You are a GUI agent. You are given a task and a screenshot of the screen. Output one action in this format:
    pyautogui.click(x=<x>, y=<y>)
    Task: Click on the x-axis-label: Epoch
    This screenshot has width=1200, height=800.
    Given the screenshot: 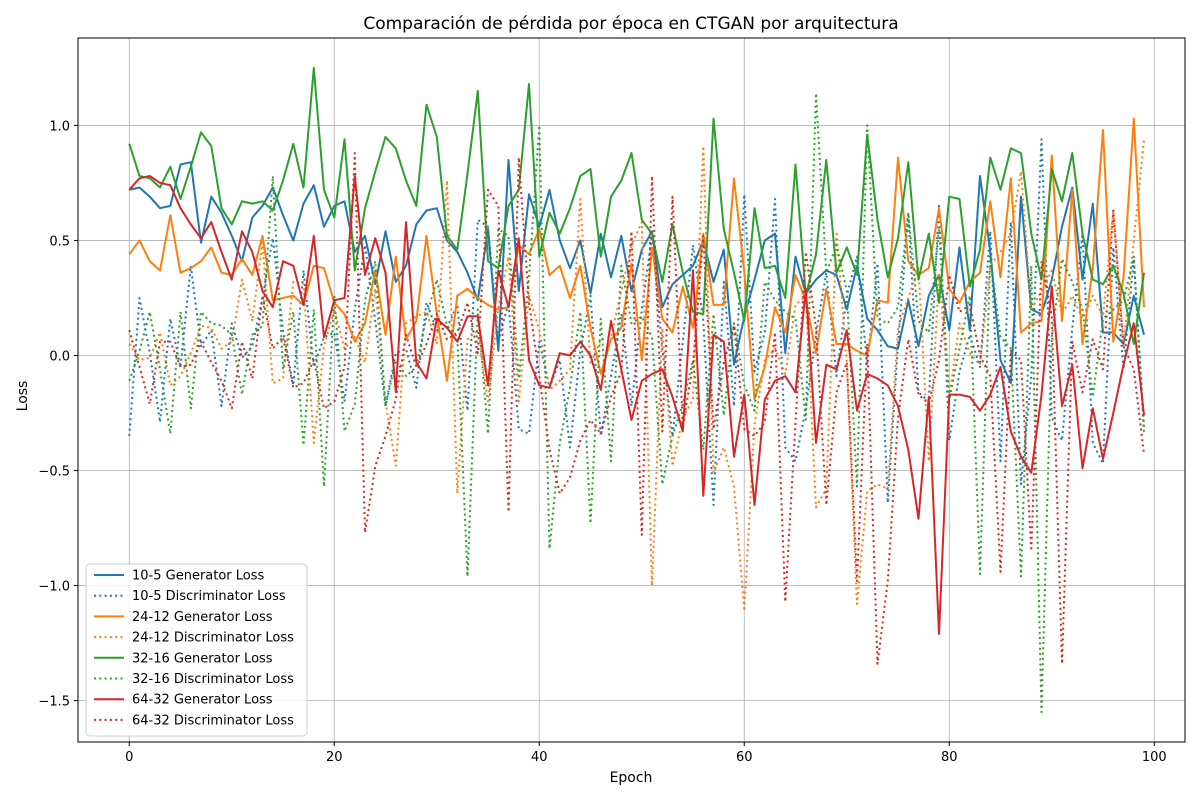 What is the action you would take?
    pyautogui.click(x=631, y=778)
    